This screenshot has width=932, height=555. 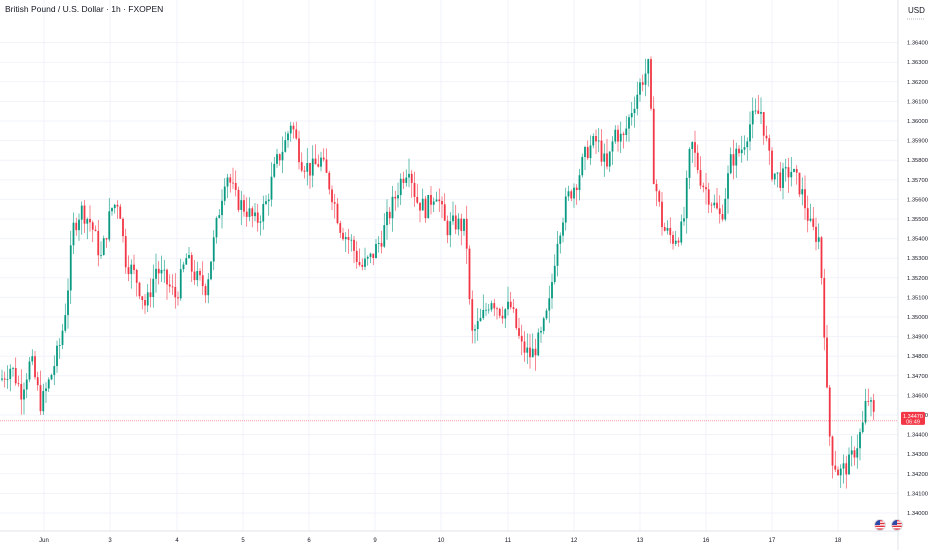 I want to click on x-tick-label: 3, so click(x=110, y=541).